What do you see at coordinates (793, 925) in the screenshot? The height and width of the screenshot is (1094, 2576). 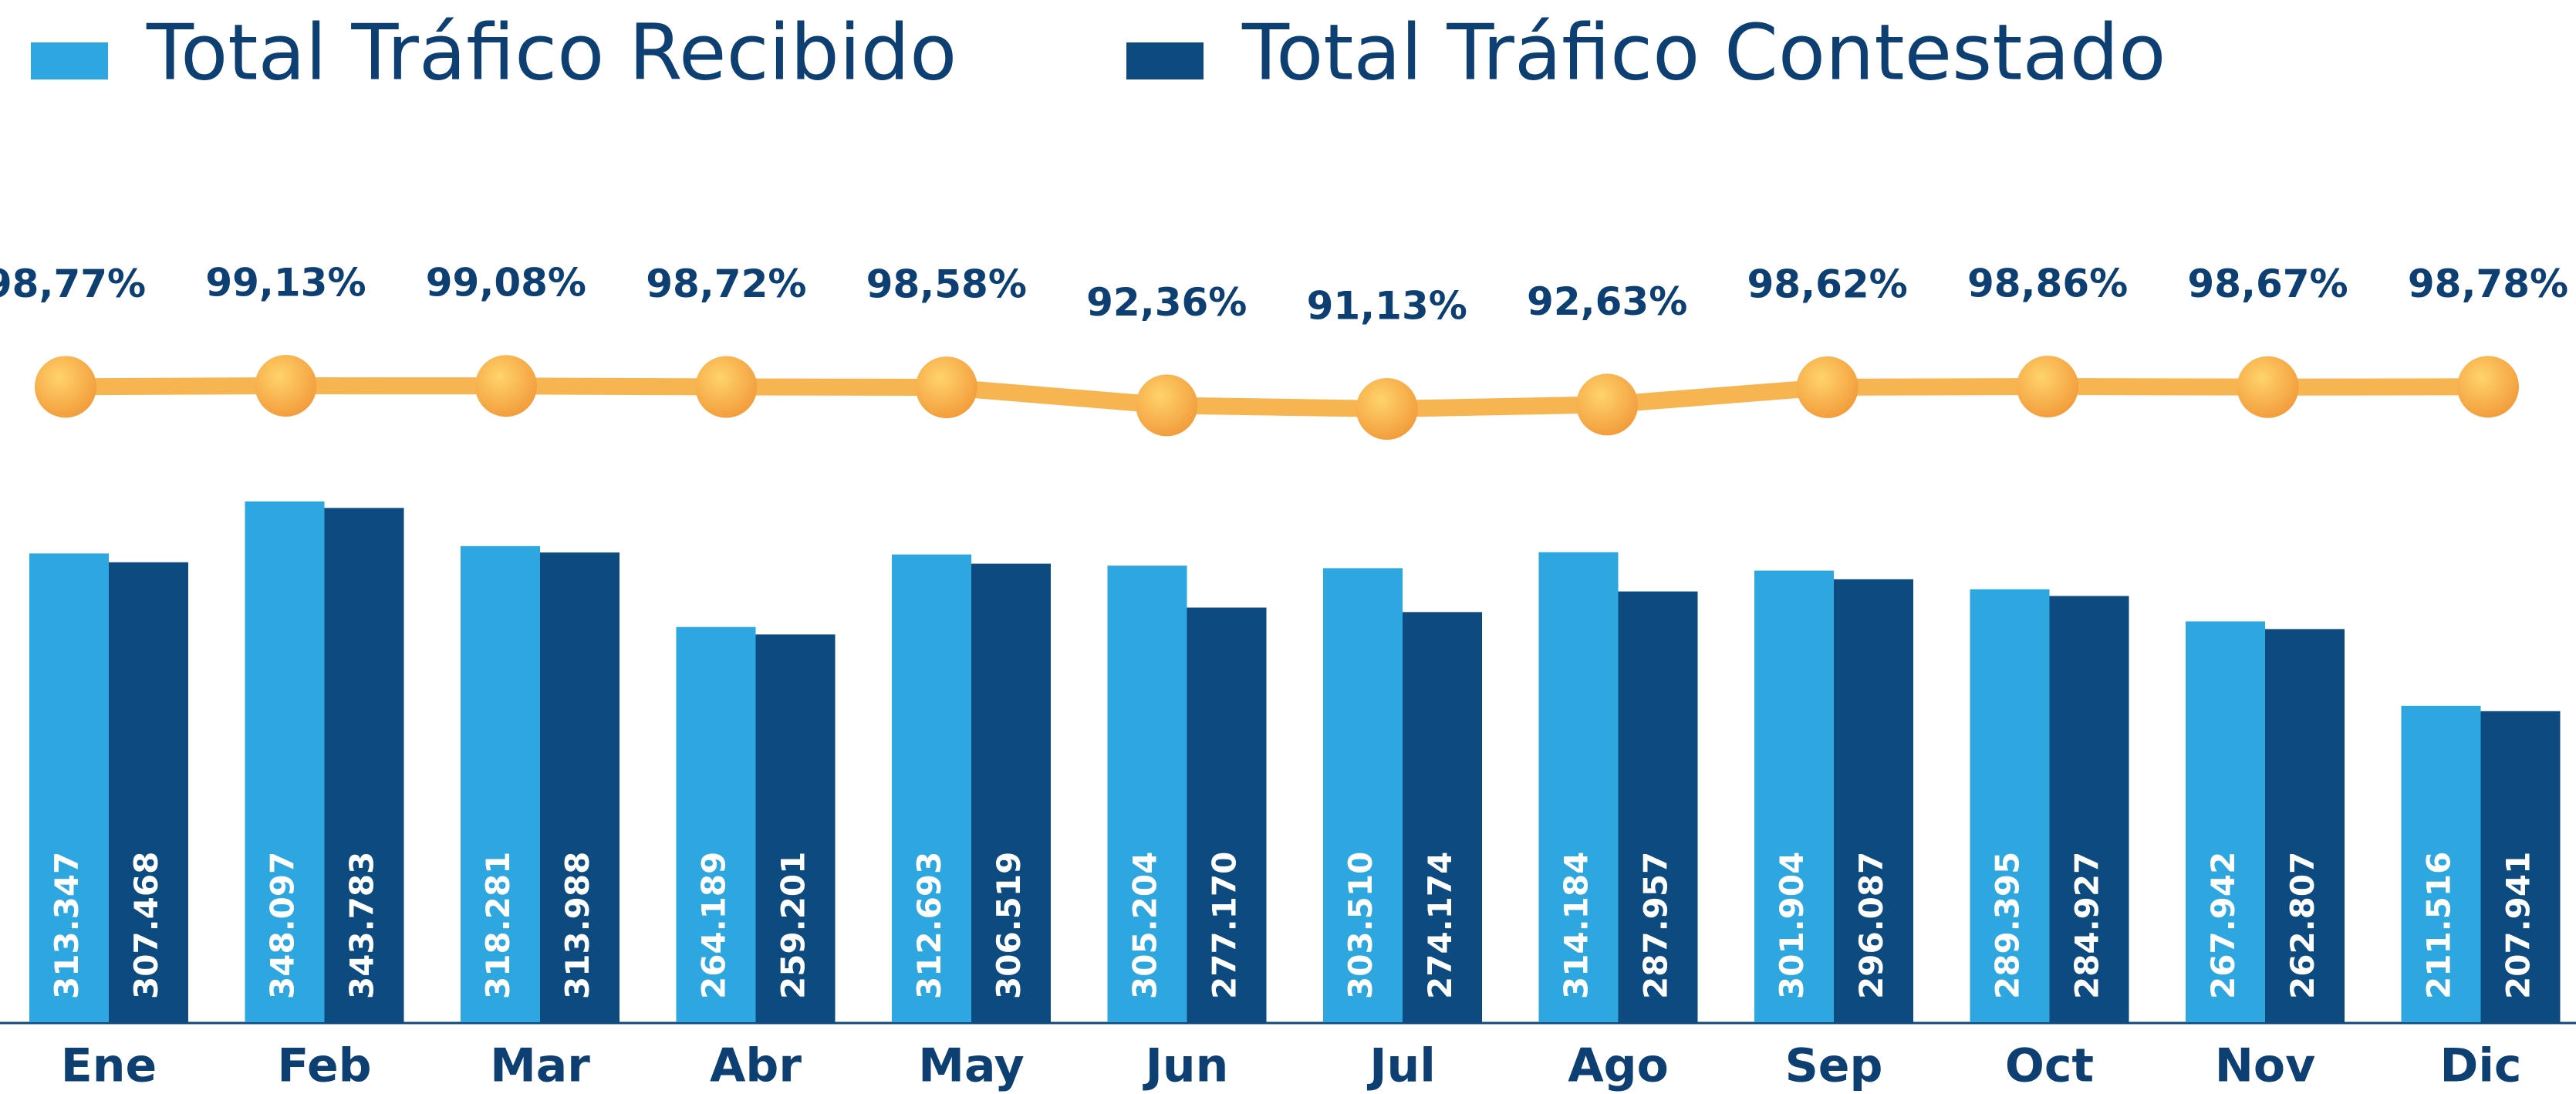 I see `bar-value-label: 259.201` at bounding box center [793, 925].